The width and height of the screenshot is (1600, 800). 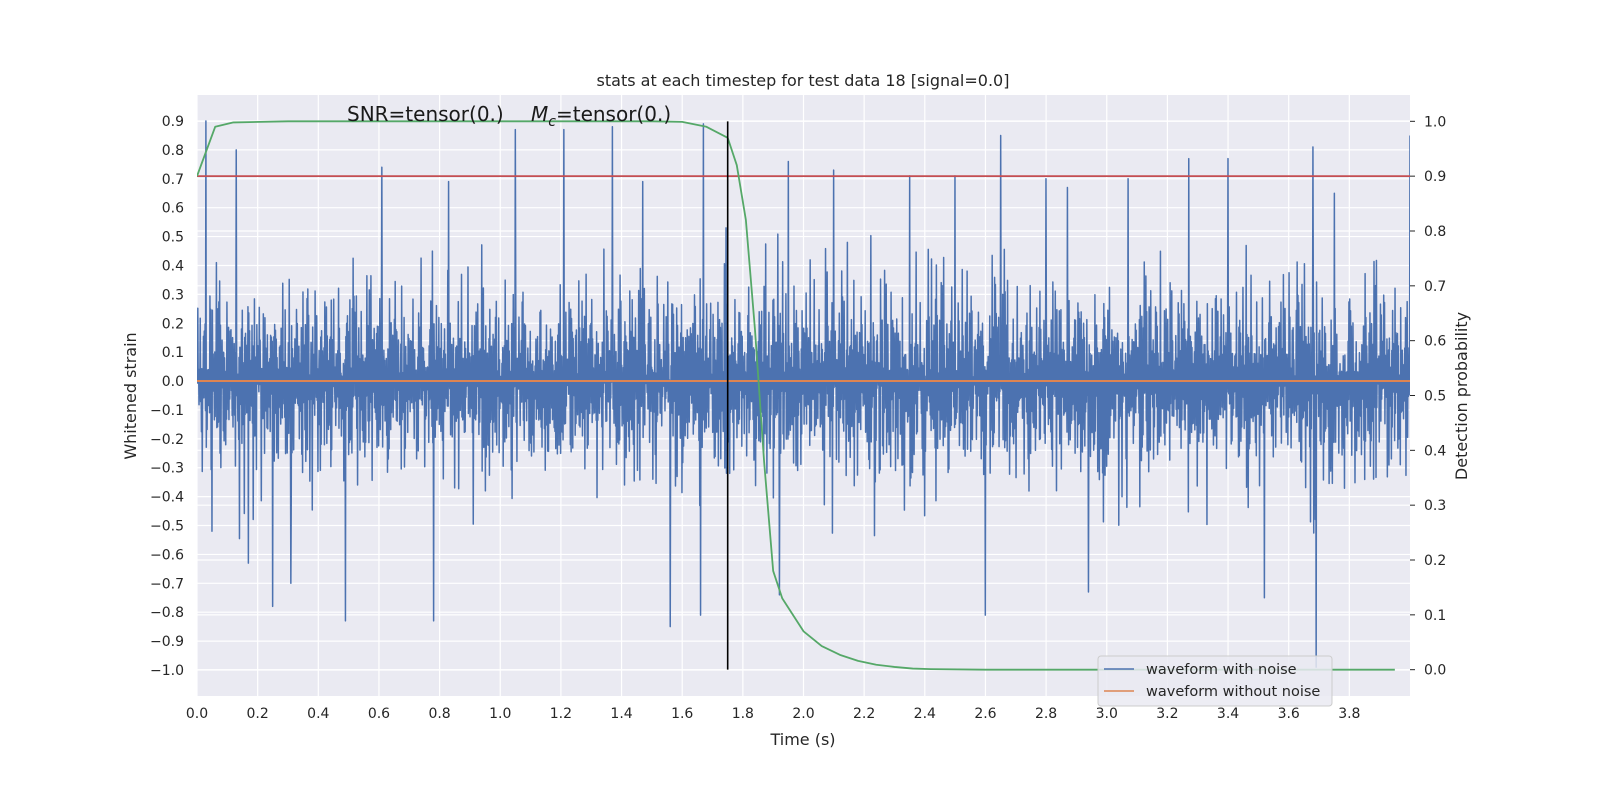 I want to click on x-tick-label: 2.4, so click(x=925, y=714).